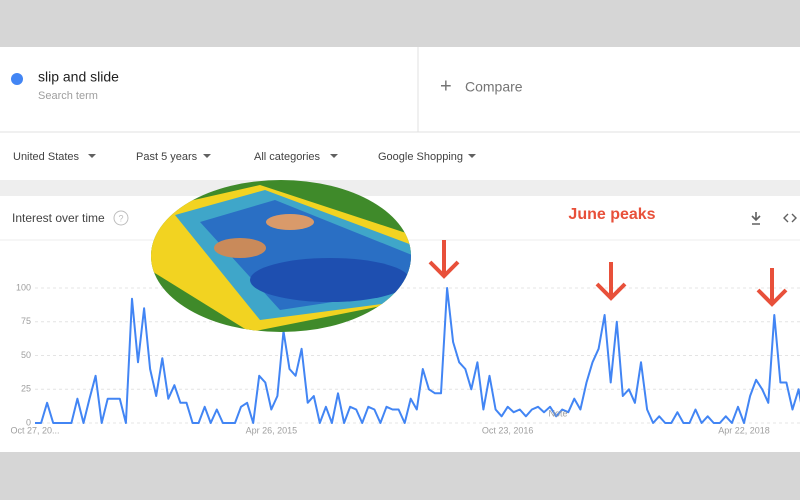 The image size is (800, 500). What do you see at coordinates (400, 23) in the screenshot?
I see `top-bar` at bounding box center [400, 23].